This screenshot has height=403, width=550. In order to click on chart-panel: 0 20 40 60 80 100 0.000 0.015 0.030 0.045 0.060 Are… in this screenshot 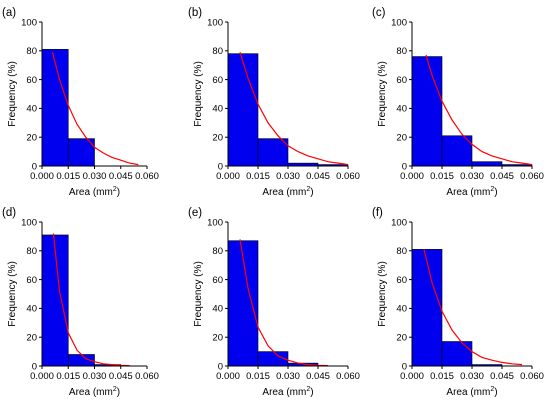, I will do `click(80, 102)`.